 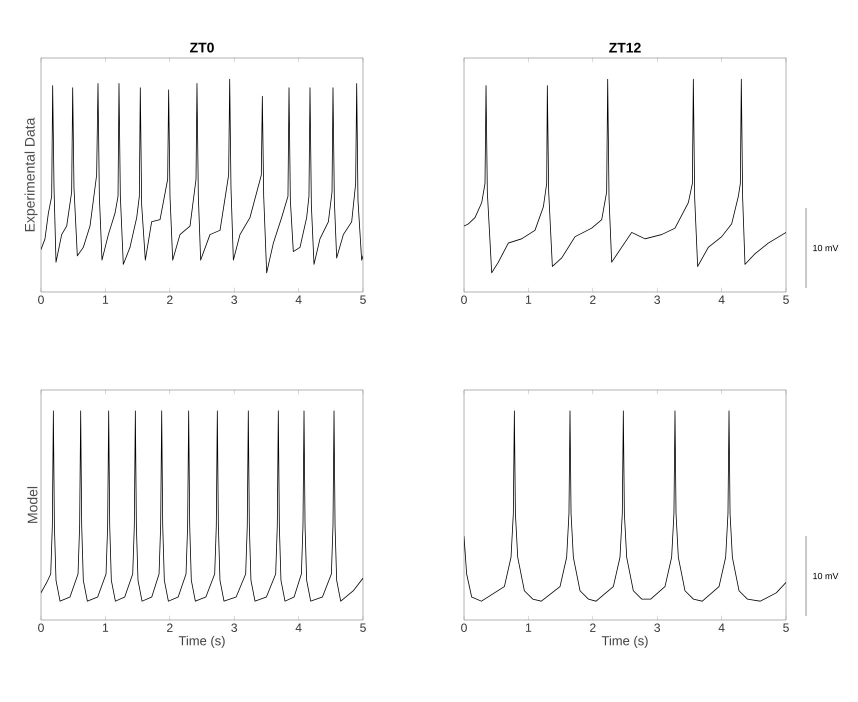 What do you see at coordinates (32, 504) in the screenshot?
I see `y-axis-title: Model` at bounding box center [32, 504].